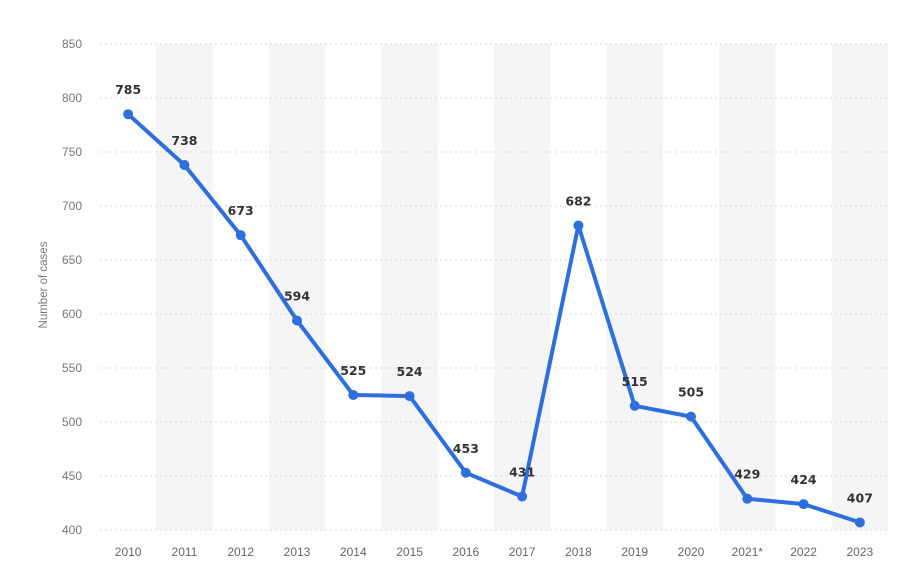 The image size is (904, 574). Describe the element at coordinates (184, 140) in the screenshot. I see `data-label: 738` at that location.